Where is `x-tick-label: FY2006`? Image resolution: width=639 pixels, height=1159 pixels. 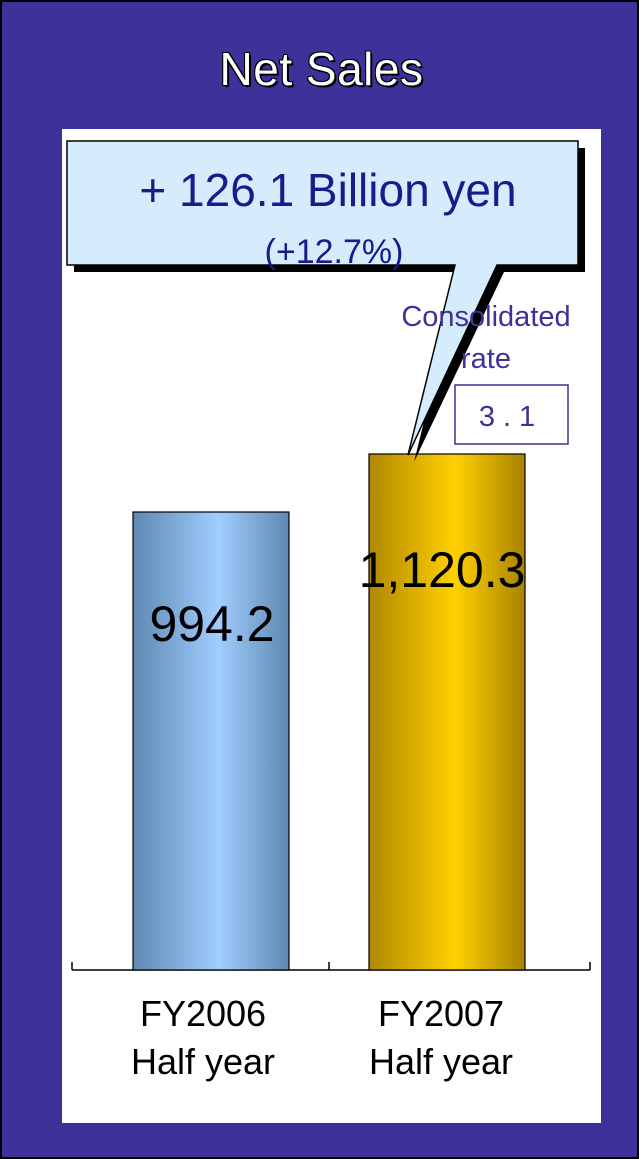
x-tick-label: FY2006 is located at coordinates (203, 1013).